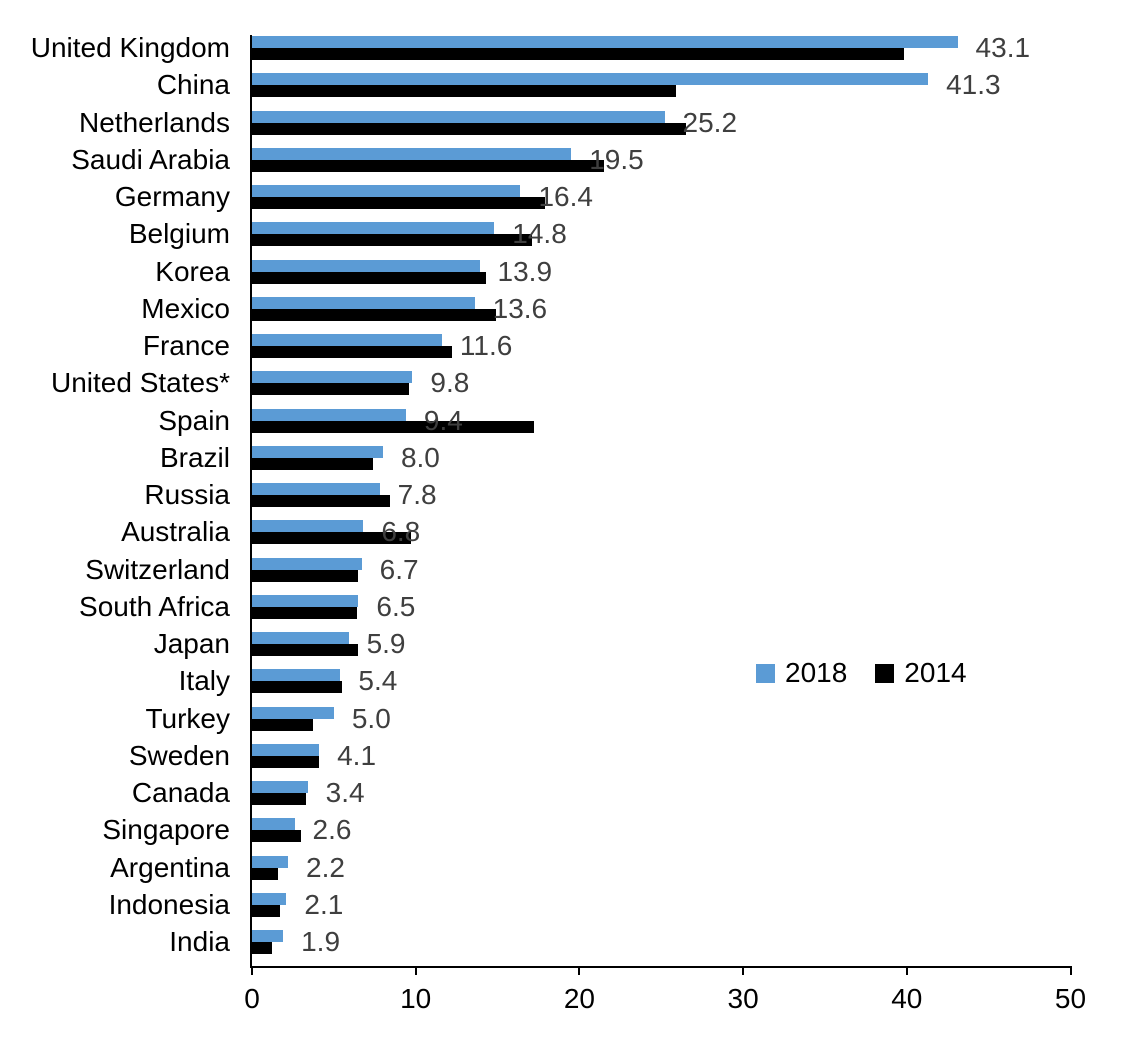 The width and height of the screenshot is (1123, 1041). Describe the element at coordinates (297, 687) in the screenshot. I see `bar-2014-italy` at that location.